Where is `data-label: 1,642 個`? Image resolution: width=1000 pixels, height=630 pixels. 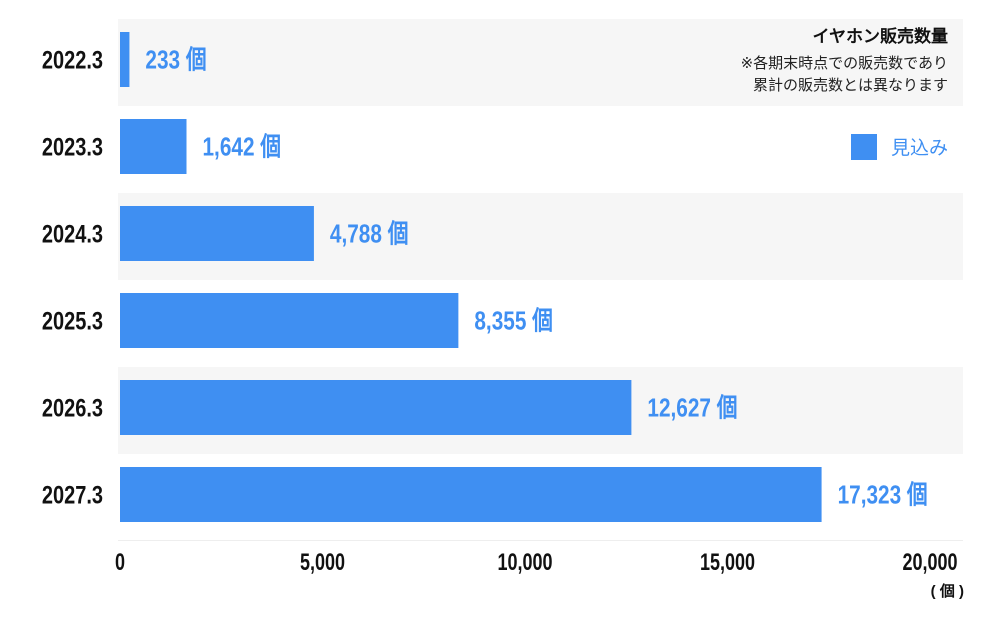
data-label: 1,642 個 is located at coordinates (242, 146).